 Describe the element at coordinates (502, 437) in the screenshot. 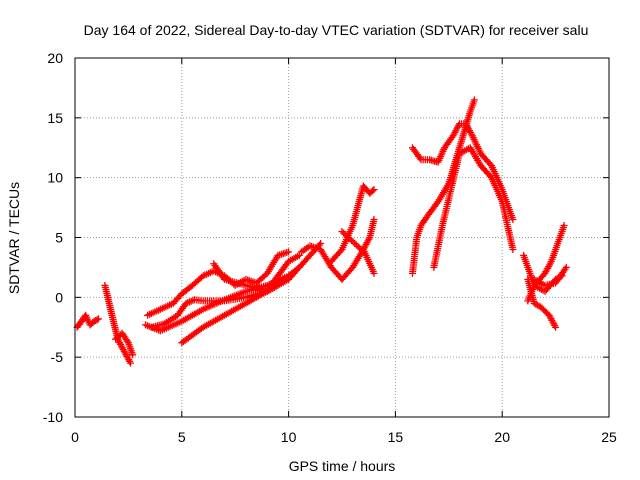

I see `x-tick-label: 20` at that location.